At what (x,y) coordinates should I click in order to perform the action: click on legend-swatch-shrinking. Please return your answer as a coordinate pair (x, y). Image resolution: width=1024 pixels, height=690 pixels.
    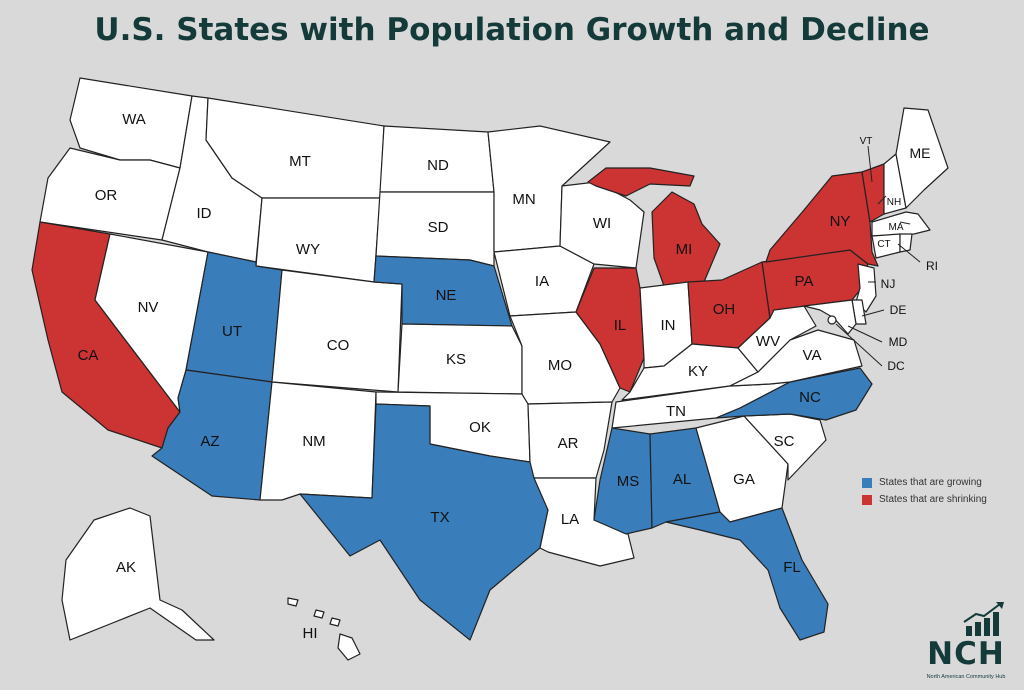
    Looking at the image, I should click on (867, 499).